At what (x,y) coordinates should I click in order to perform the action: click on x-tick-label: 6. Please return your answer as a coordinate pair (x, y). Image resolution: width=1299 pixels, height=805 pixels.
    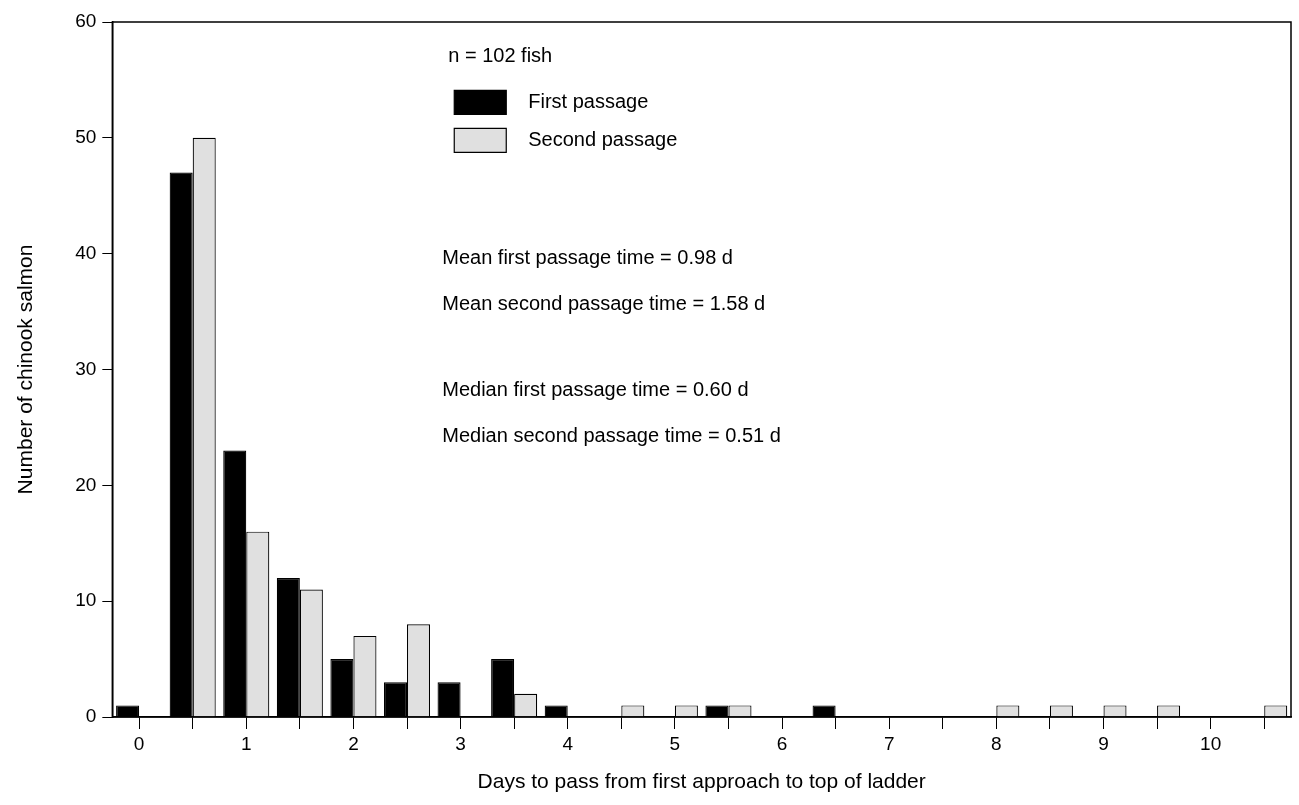
    Looking at the image, I should click on (782, 743).